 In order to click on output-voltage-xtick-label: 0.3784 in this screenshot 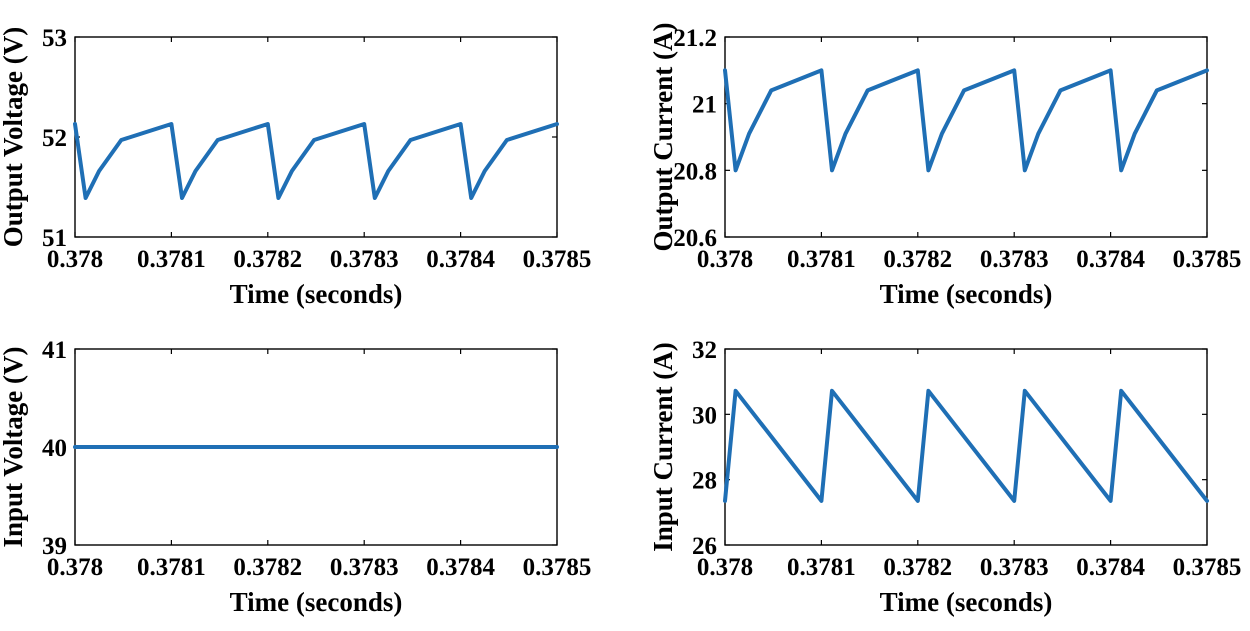, I will do `click(460, 259)`.